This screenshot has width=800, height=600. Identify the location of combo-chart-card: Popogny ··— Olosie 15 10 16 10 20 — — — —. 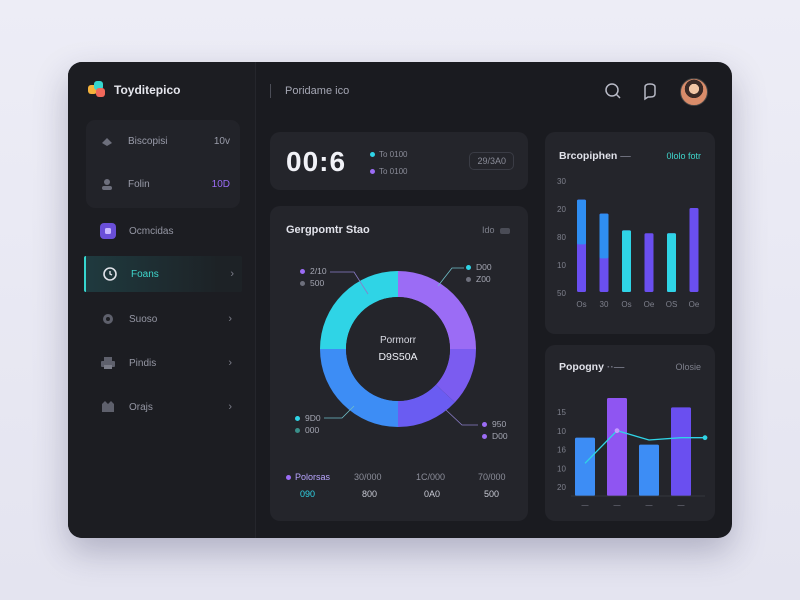
(630, 433).